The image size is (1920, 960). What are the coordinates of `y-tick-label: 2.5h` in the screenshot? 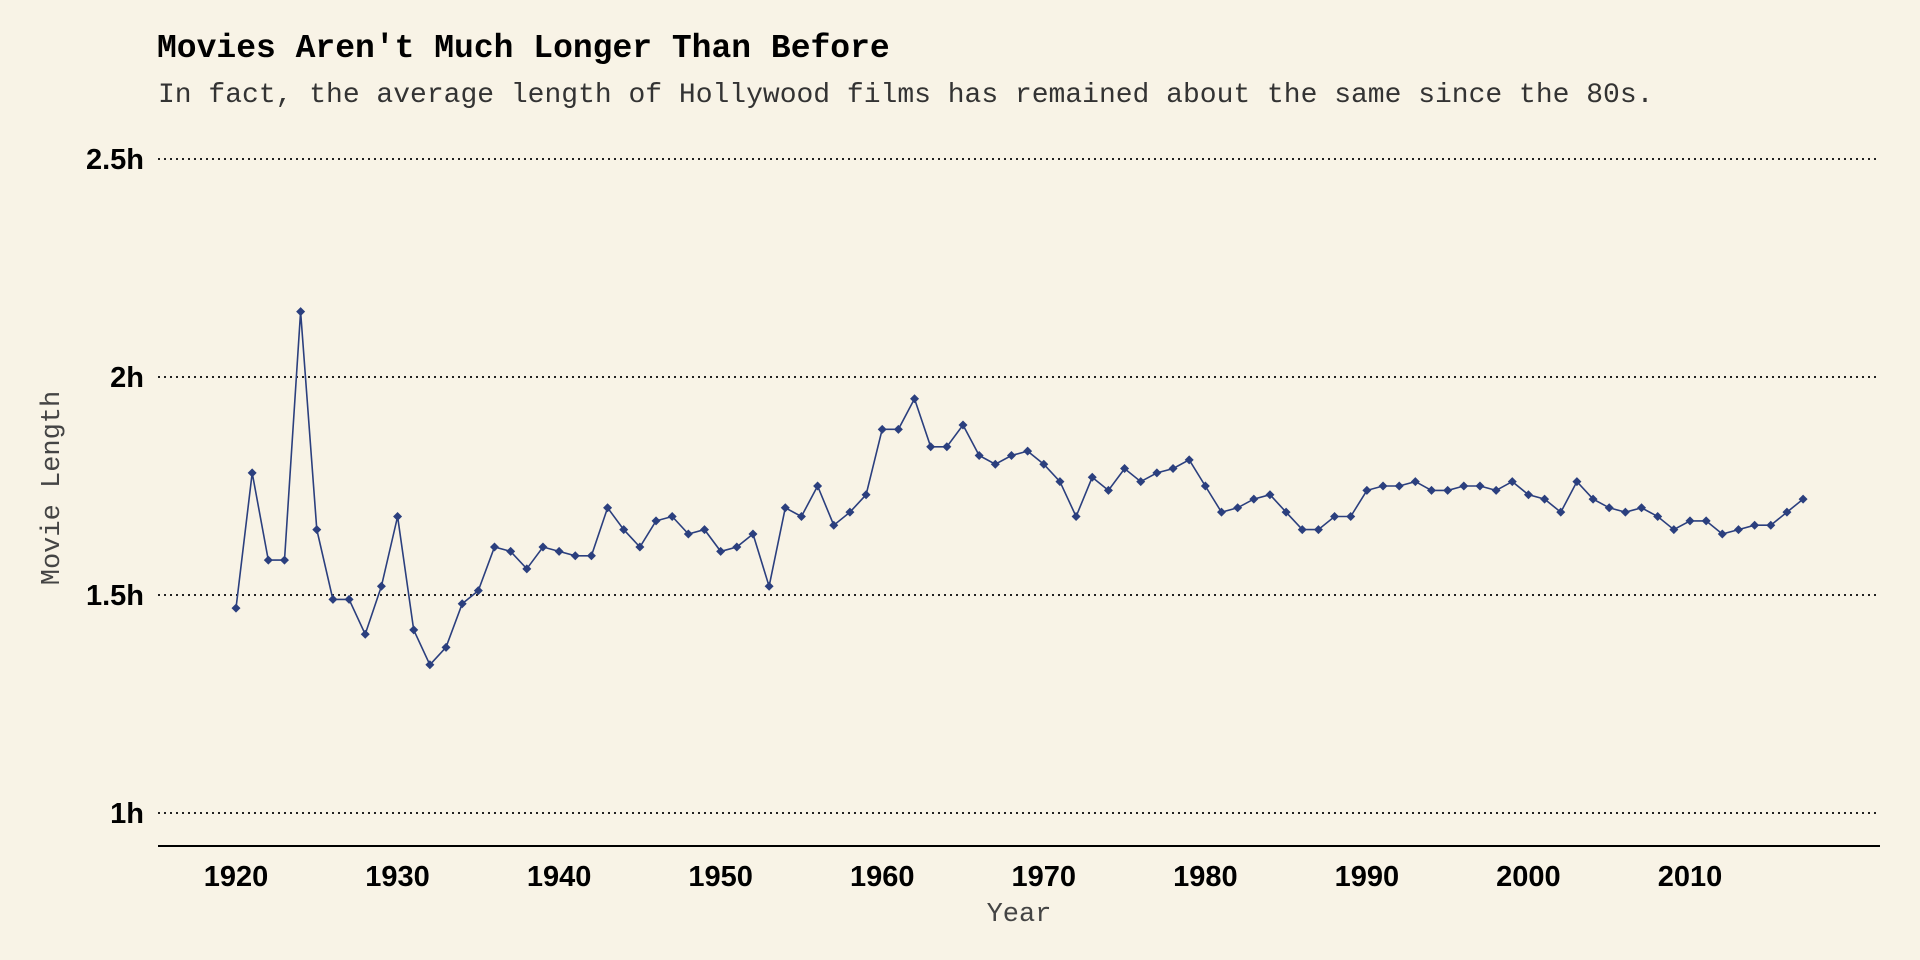 It's located at (115, 160).